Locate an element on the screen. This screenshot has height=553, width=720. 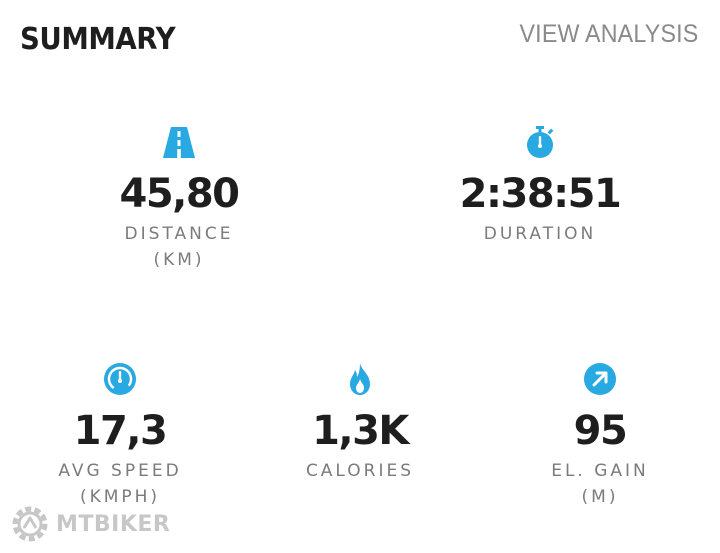
el-gain-stat: 95 EL. GAIN (M) is located at coordinates (600, 436).